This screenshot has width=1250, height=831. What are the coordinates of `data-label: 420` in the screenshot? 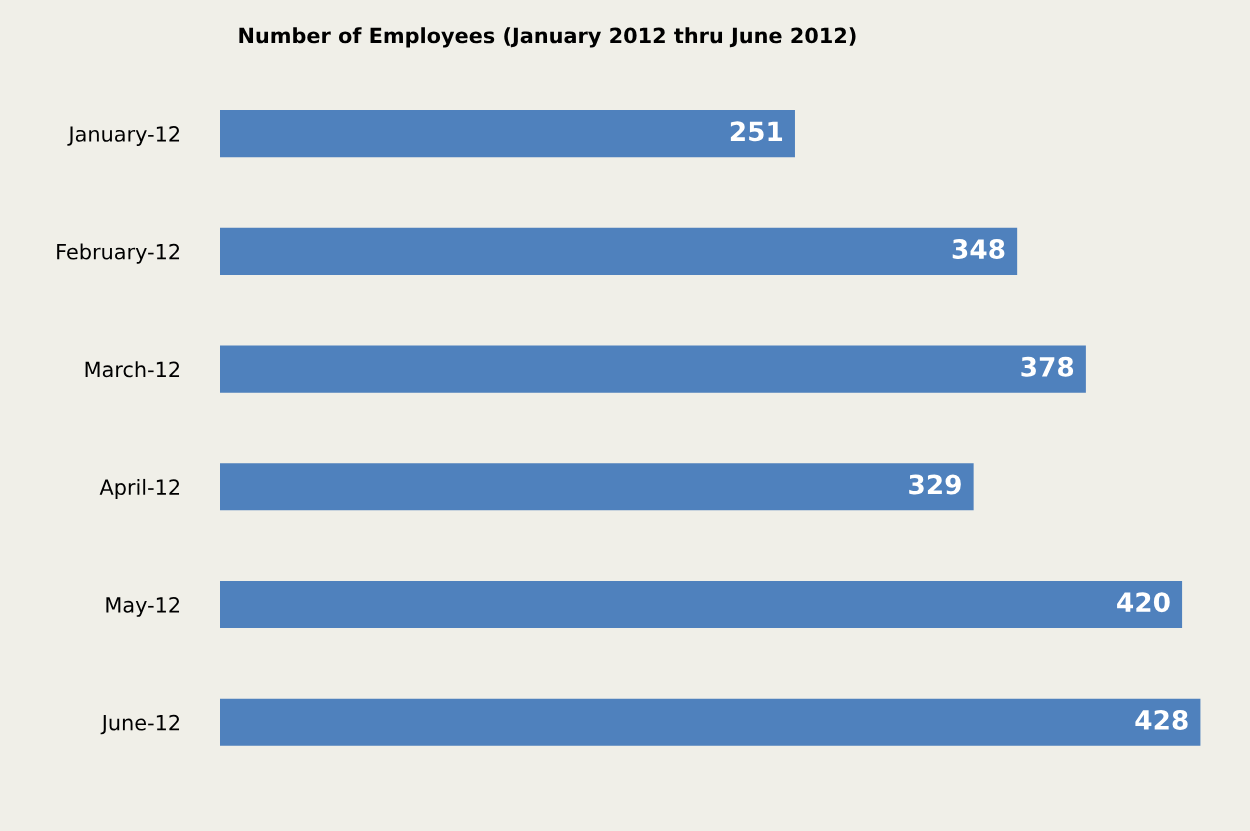 It's located at (1143, 602).